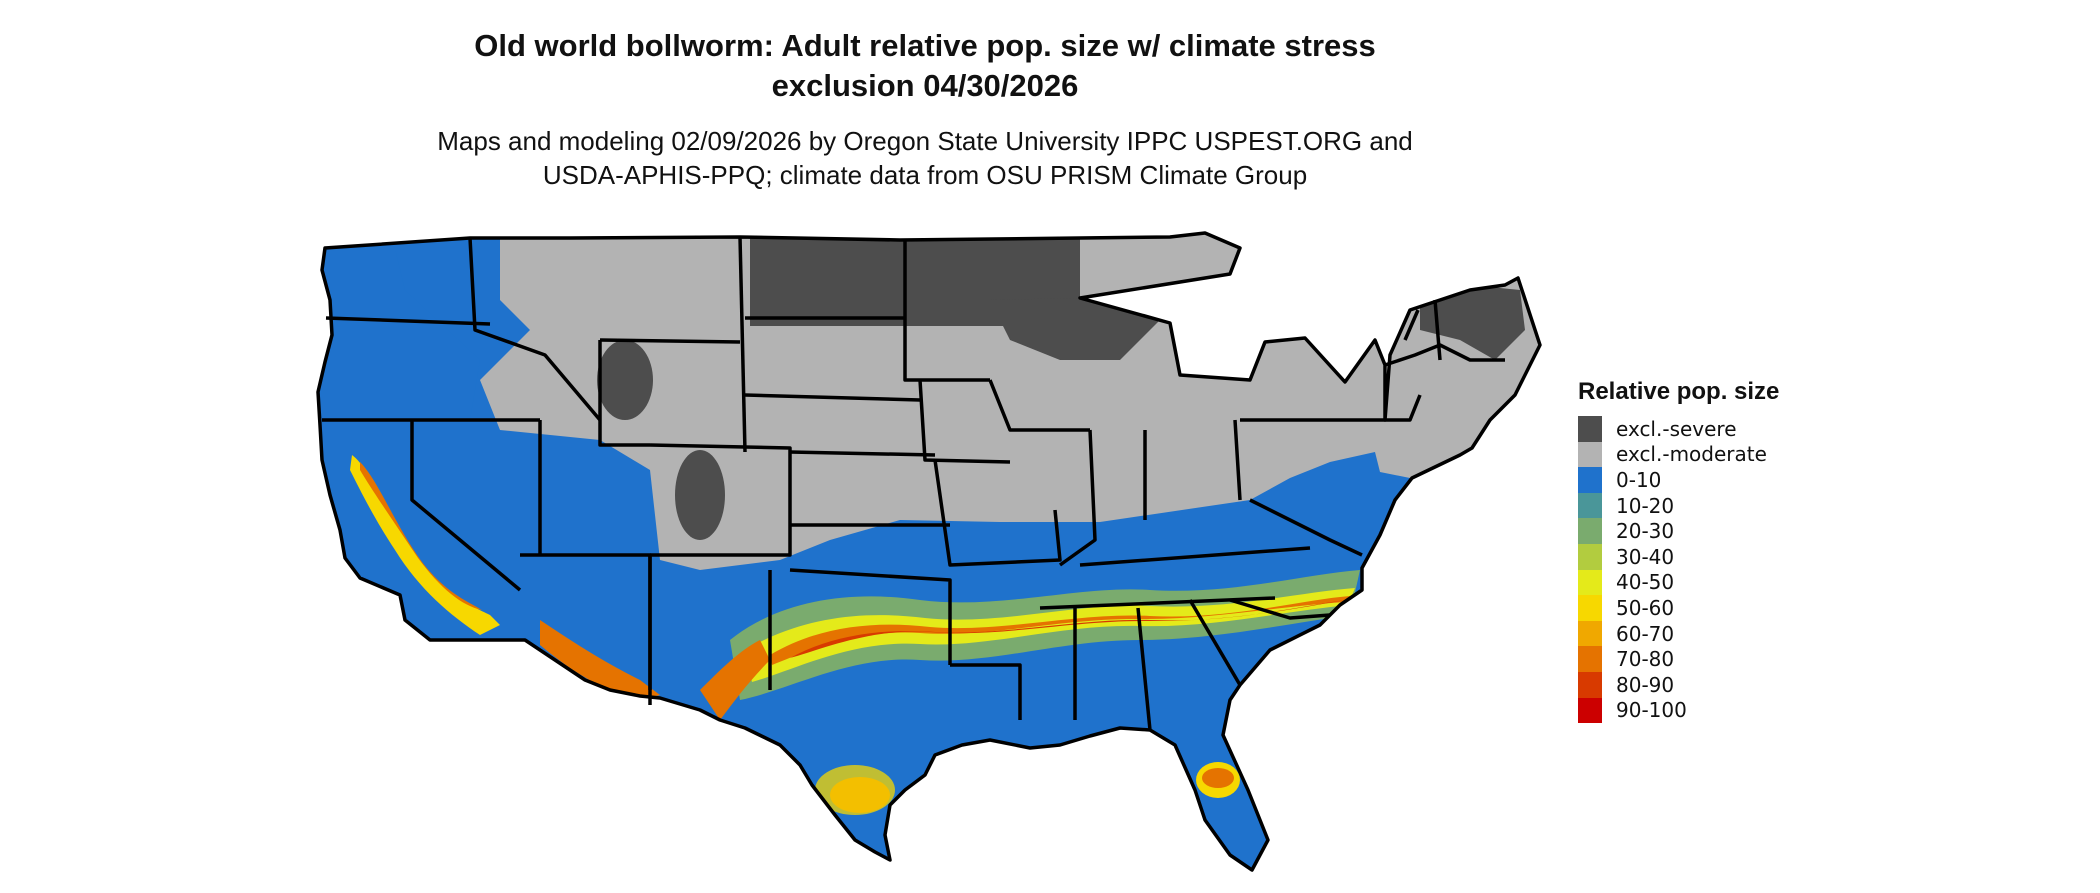  Describe the element at coordinates (964, 421) in the screenshot. I see `border-ia` at that location.